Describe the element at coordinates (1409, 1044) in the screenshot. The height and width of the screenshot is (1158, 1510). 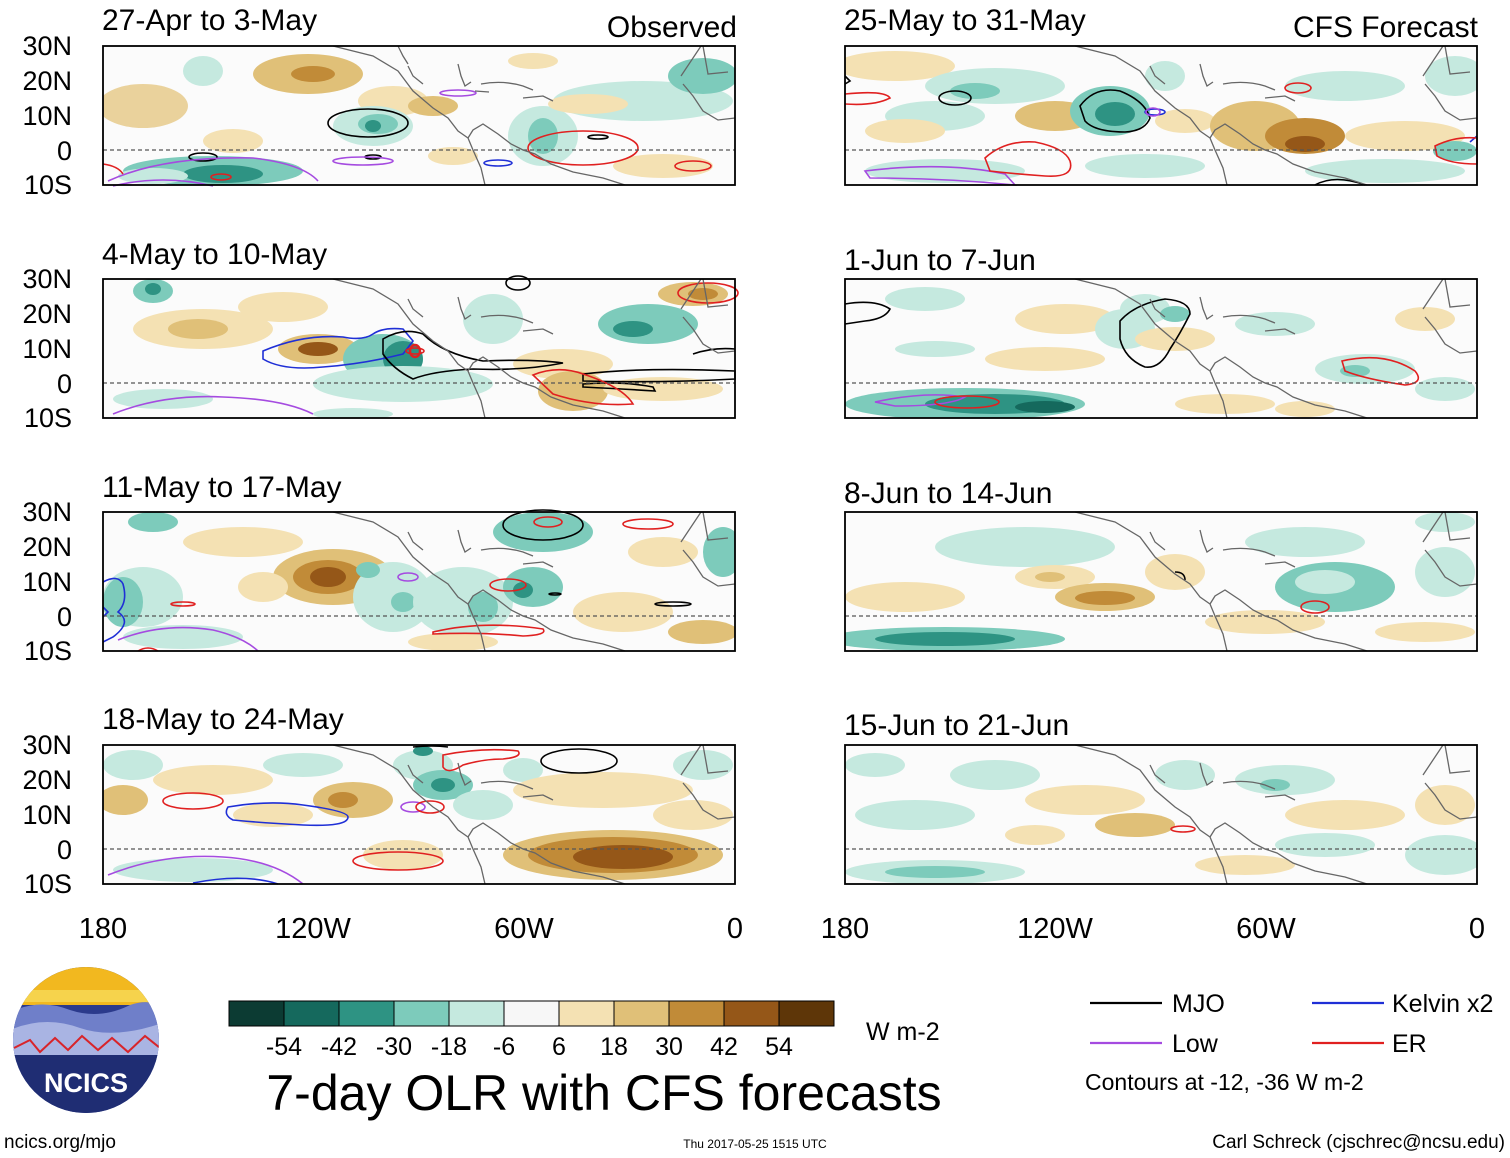
I see `legend-label-er: ER` at that location.